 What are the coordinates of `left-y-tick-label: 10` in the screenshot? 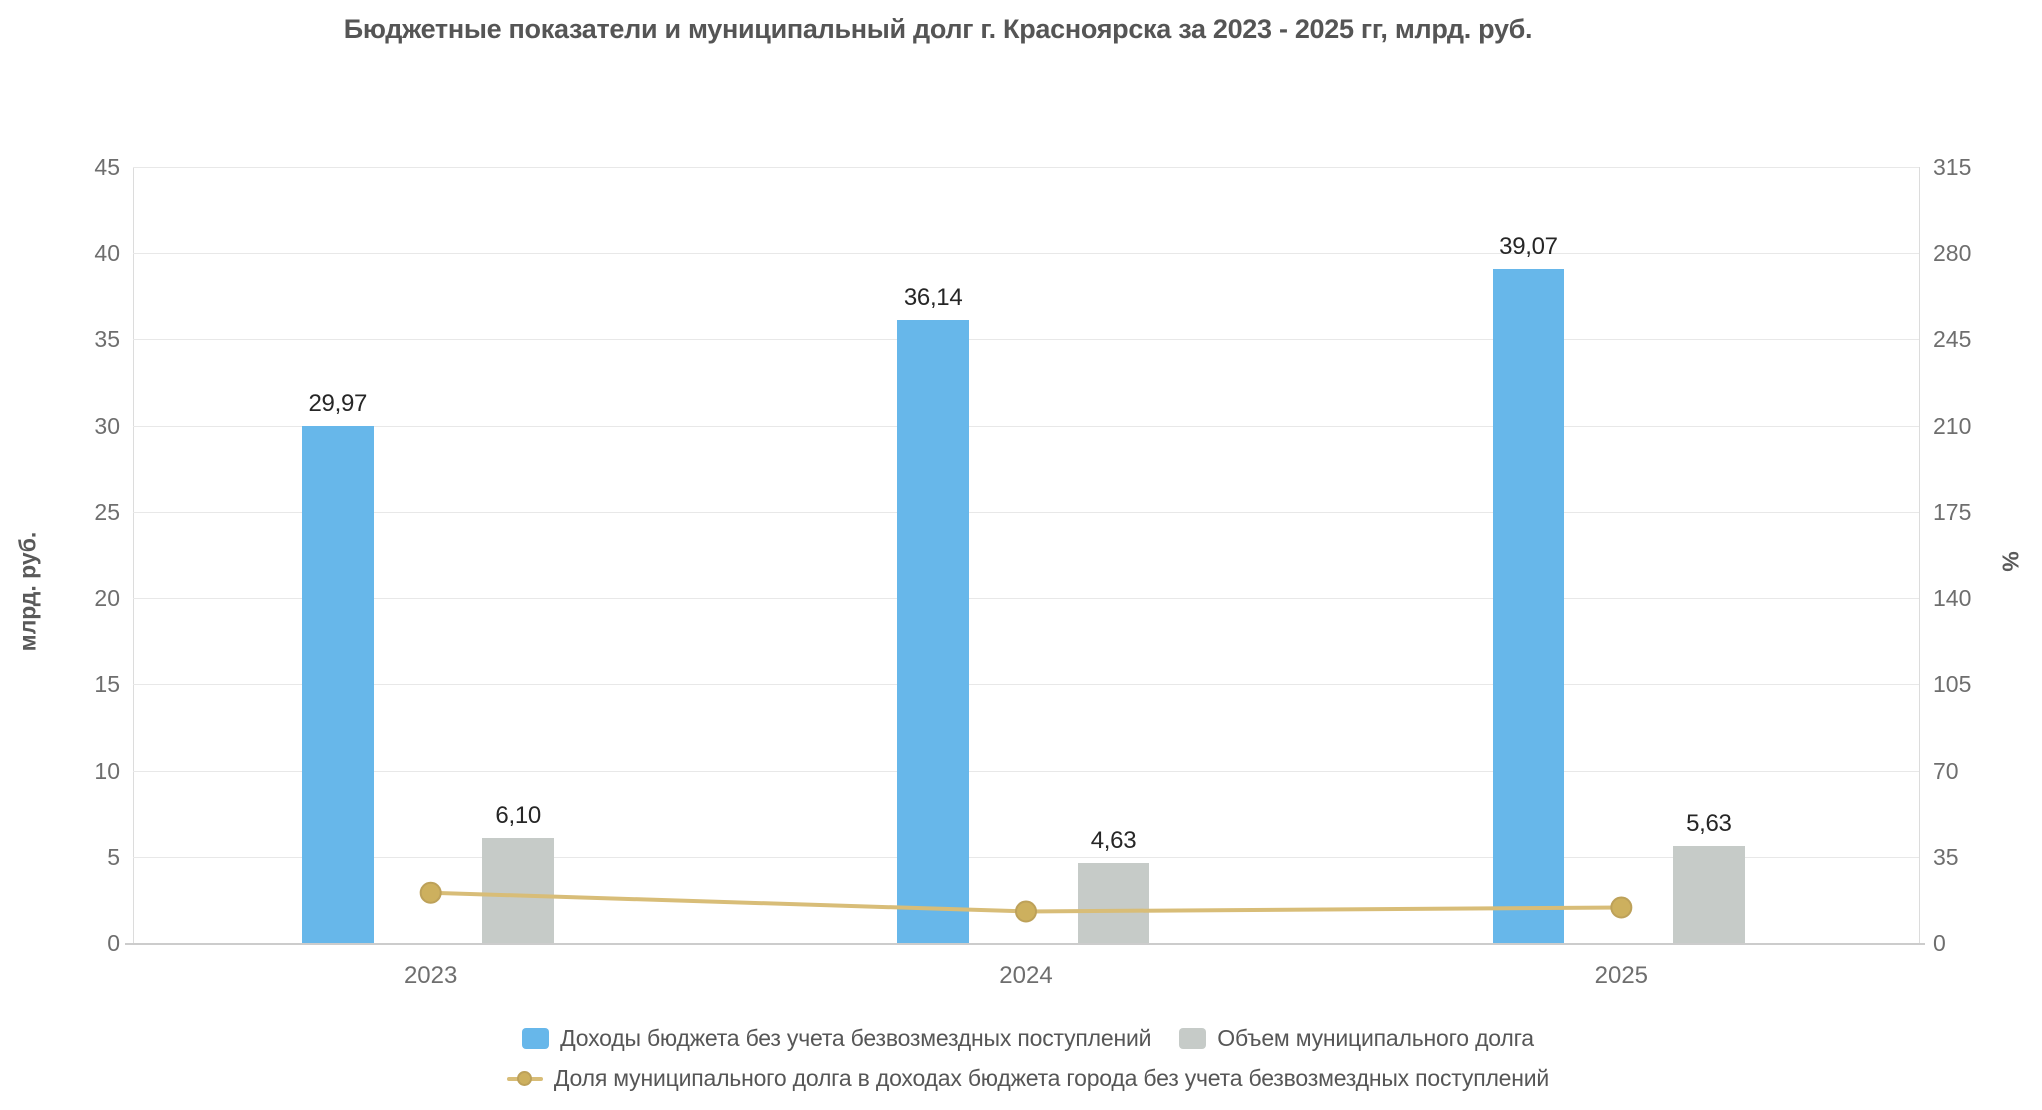 It's located at (107, 770).